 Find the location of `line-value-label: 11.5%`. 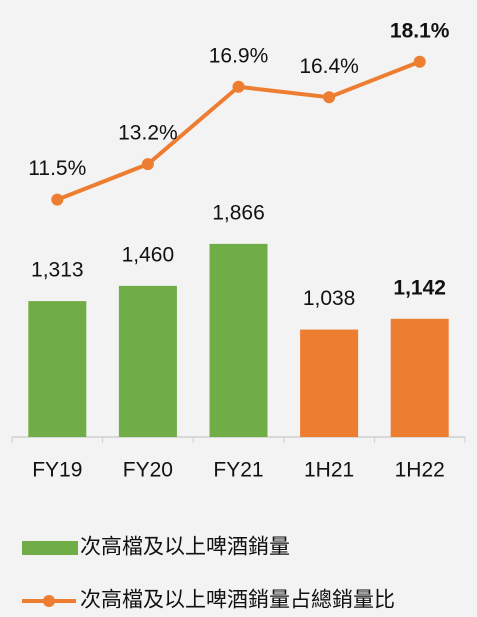

line-value-label: 11.5% is located at coordinates (57, 168).